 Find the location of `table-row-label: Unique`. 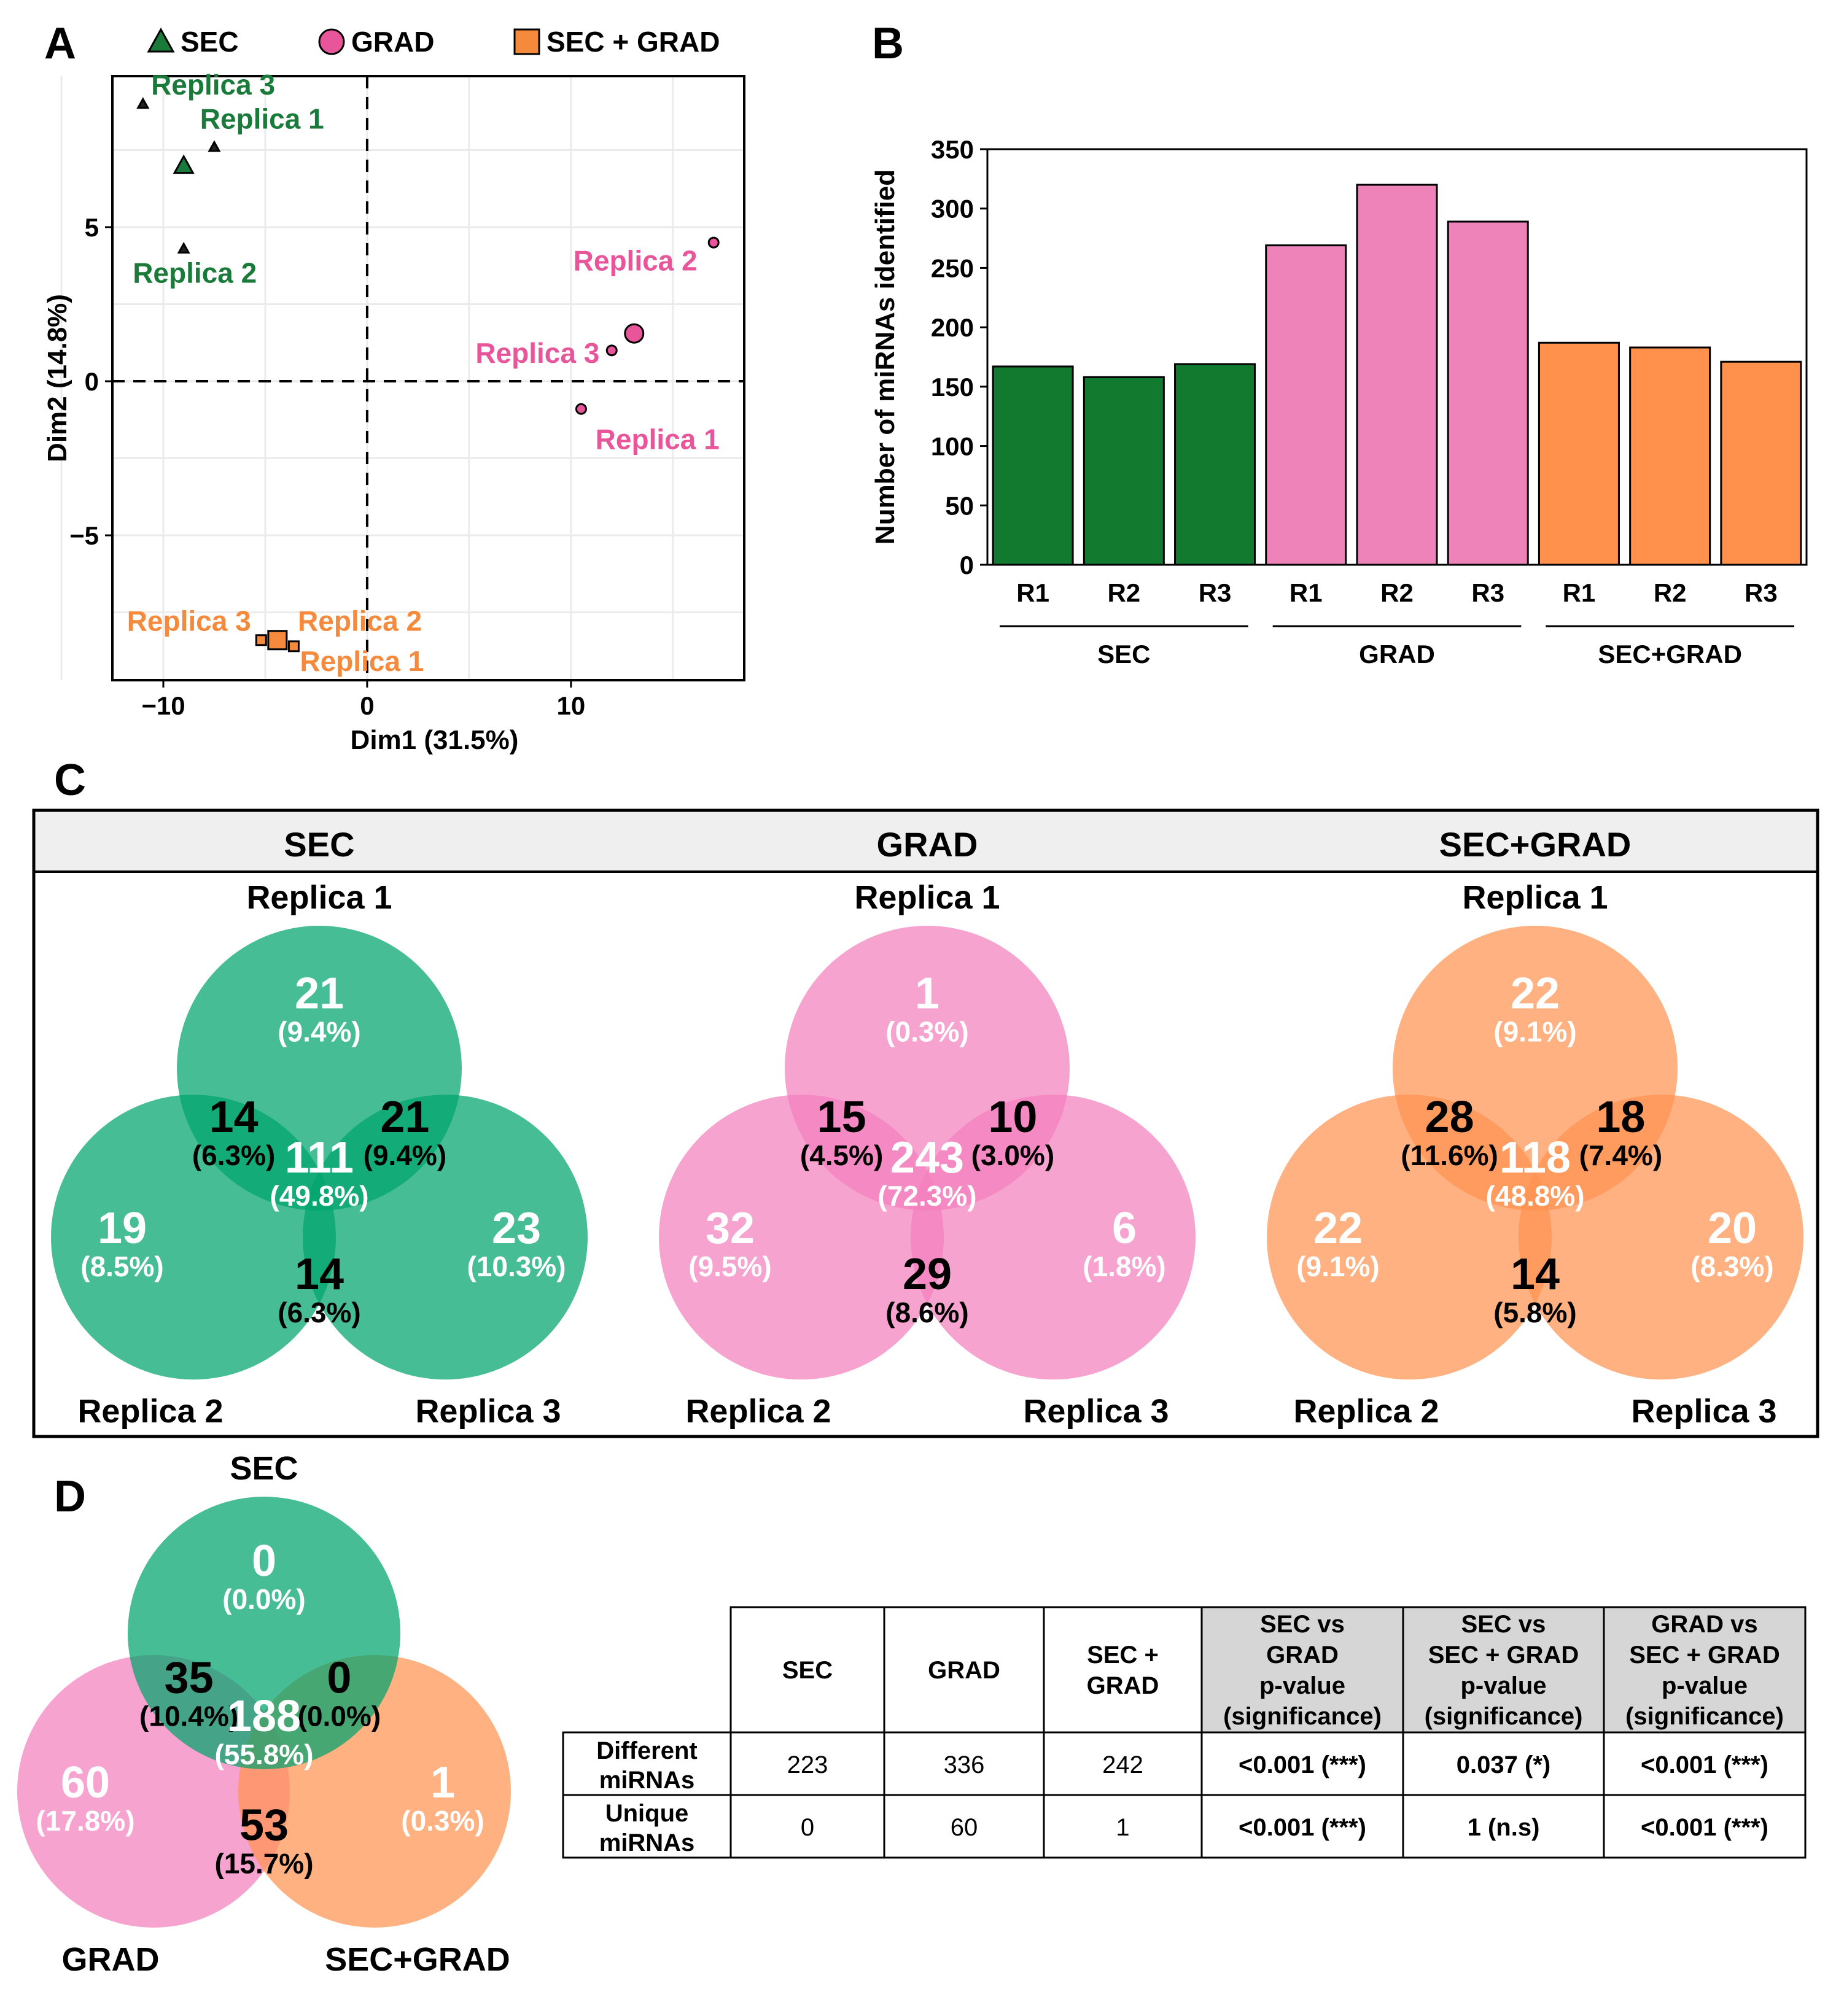

table-row-label: Unique is located at coordinates (647, 1813).